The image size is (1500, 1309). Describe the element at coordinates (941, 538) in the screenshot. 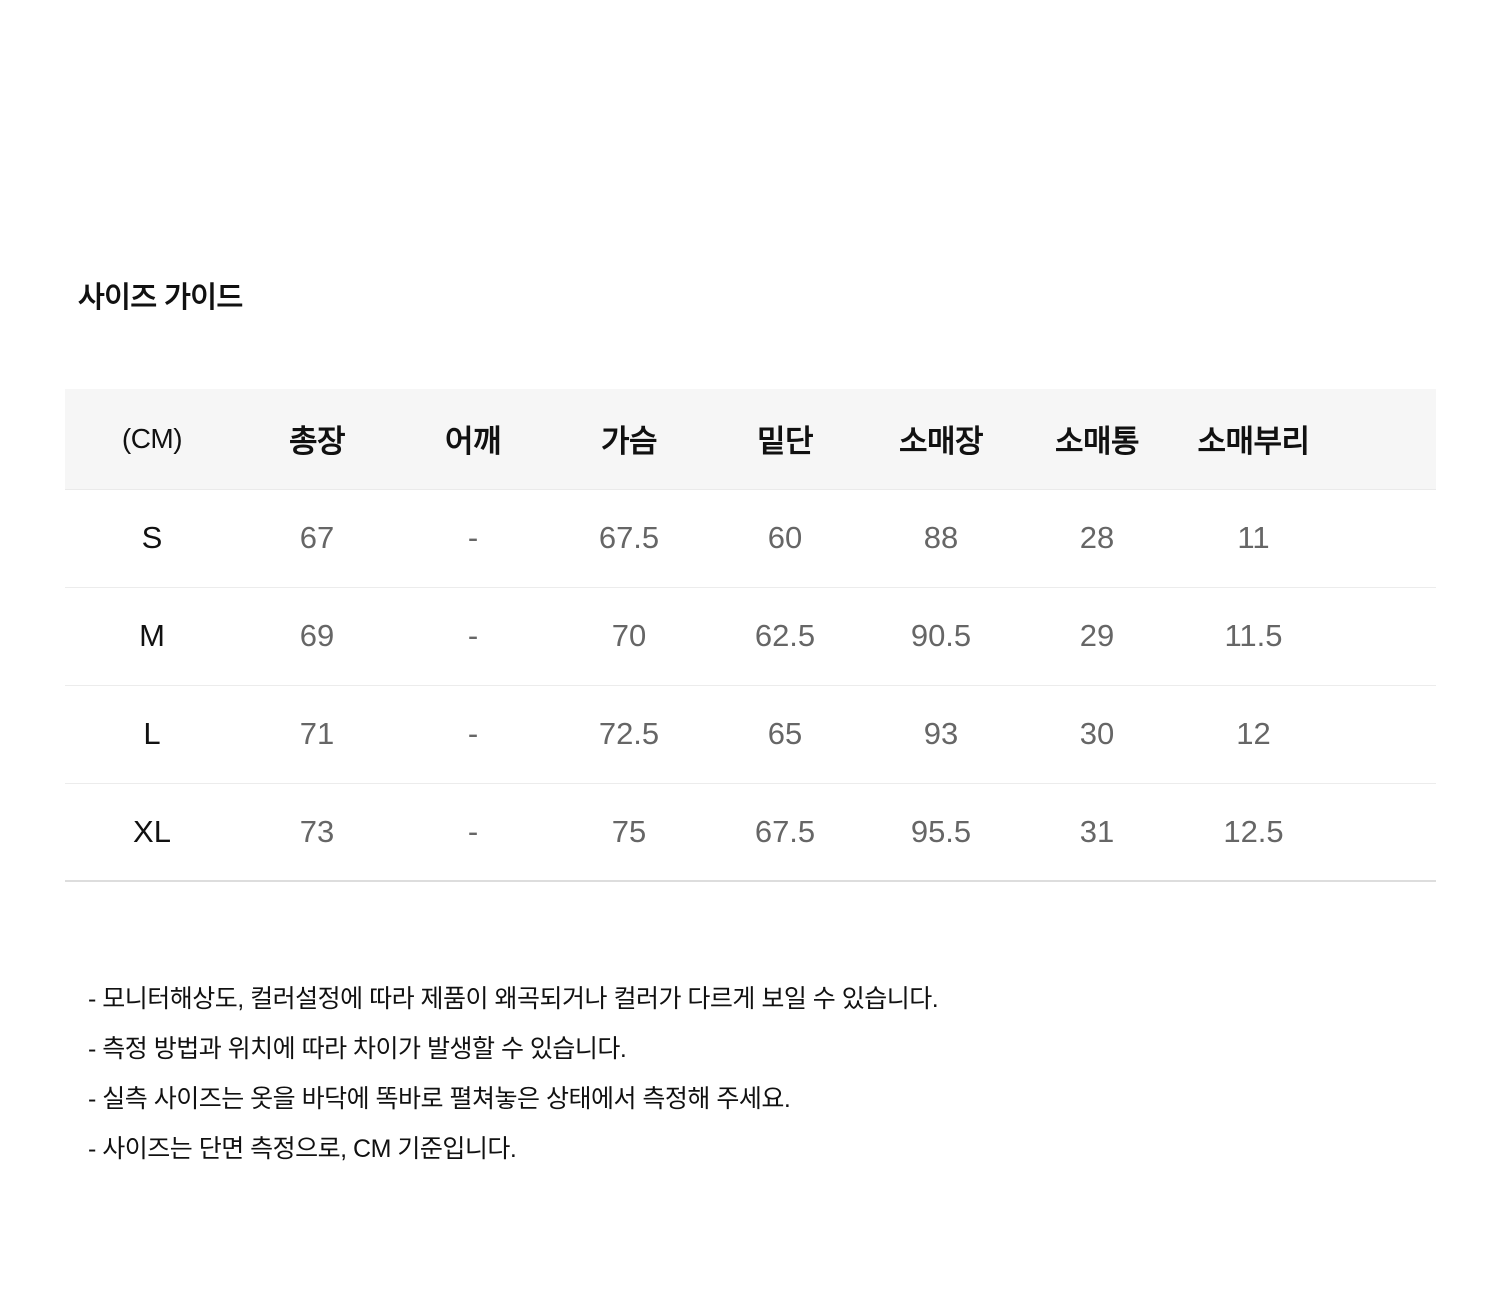

I see `value-cell: 88` at that location.